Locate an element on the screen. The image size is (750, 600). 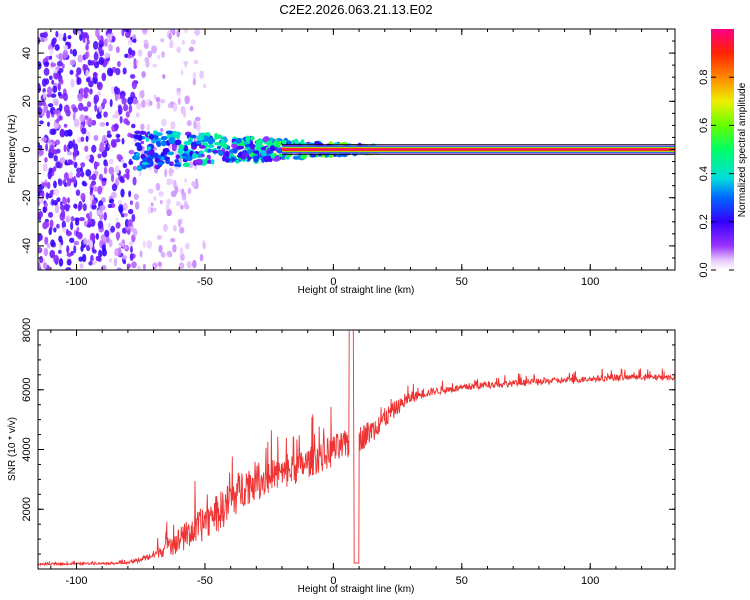
spectrogram-y-tick-label: -20 is located at coordinates (27, 198).